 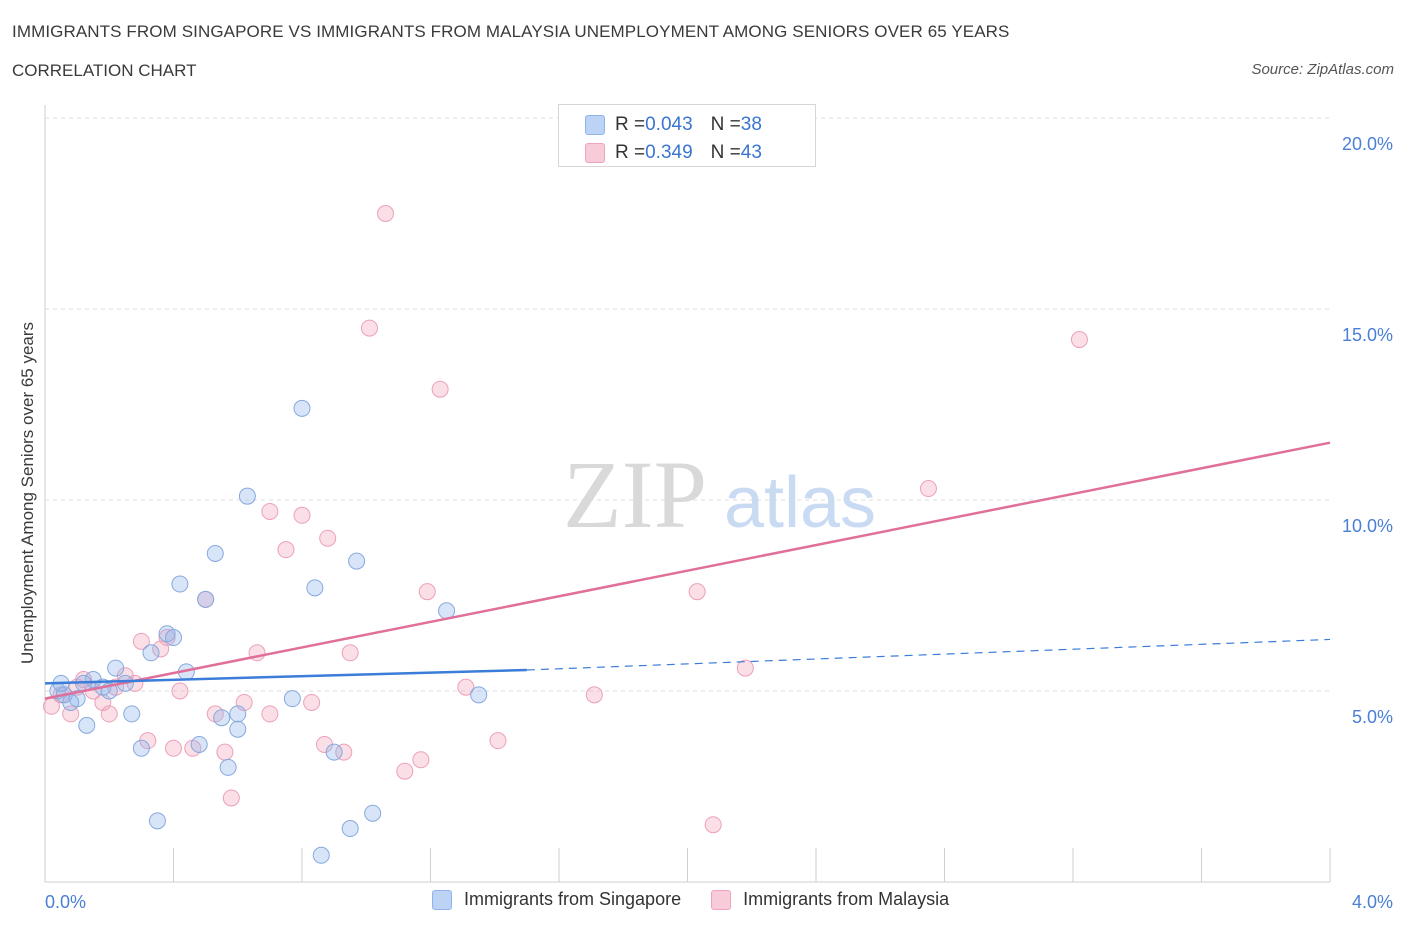 I want to click on y-tick-label: 10.0%, so click(x=1367, y=526).